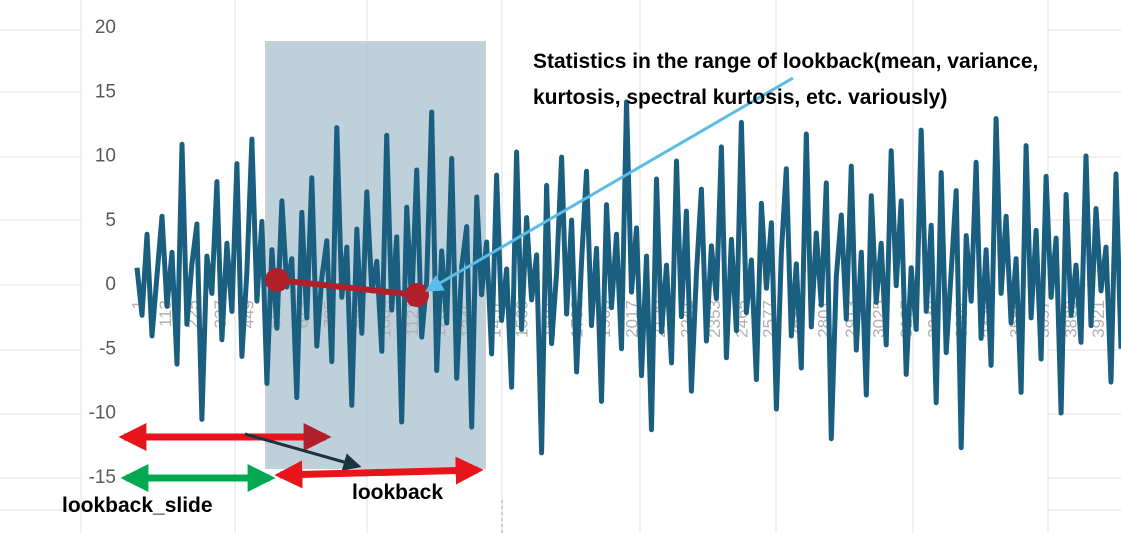 This screenshot has width=1121, height=533. What do you see at coordinates (397, 492) in the screenshot?
I see `lookback-label: lookback` at bounding box center [397, 492].